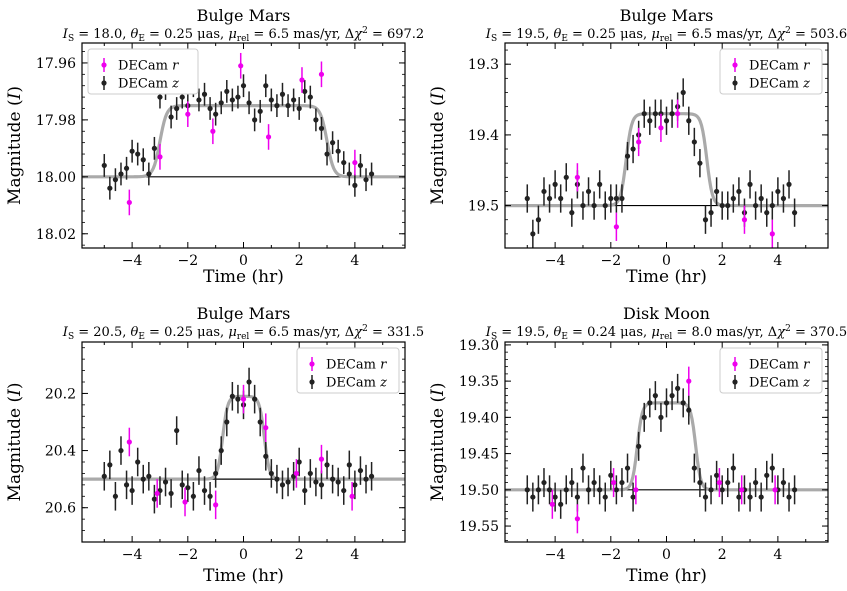 The height and width of the screenshot is (591, 847). I want to click on model-curve, so click(243, 141).